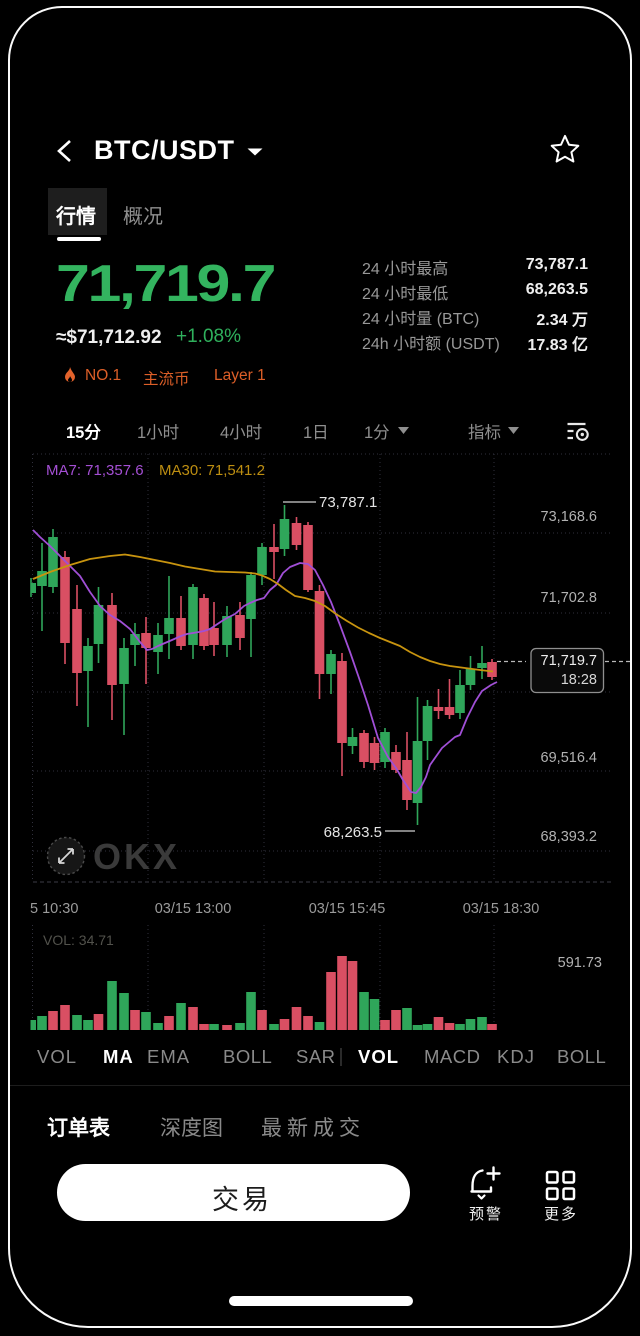 The image size is (640, 1336). Describe the element at coordinates (569, 837) in the screenshot. I see `svg-text: 68,393.2` at that location.